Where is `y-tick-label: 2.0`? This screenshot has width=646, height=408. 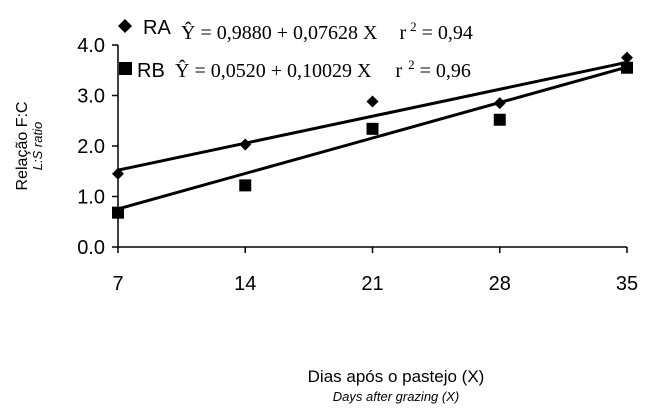 y-tick-label: 2.0 is located at coordinates (91, 147).